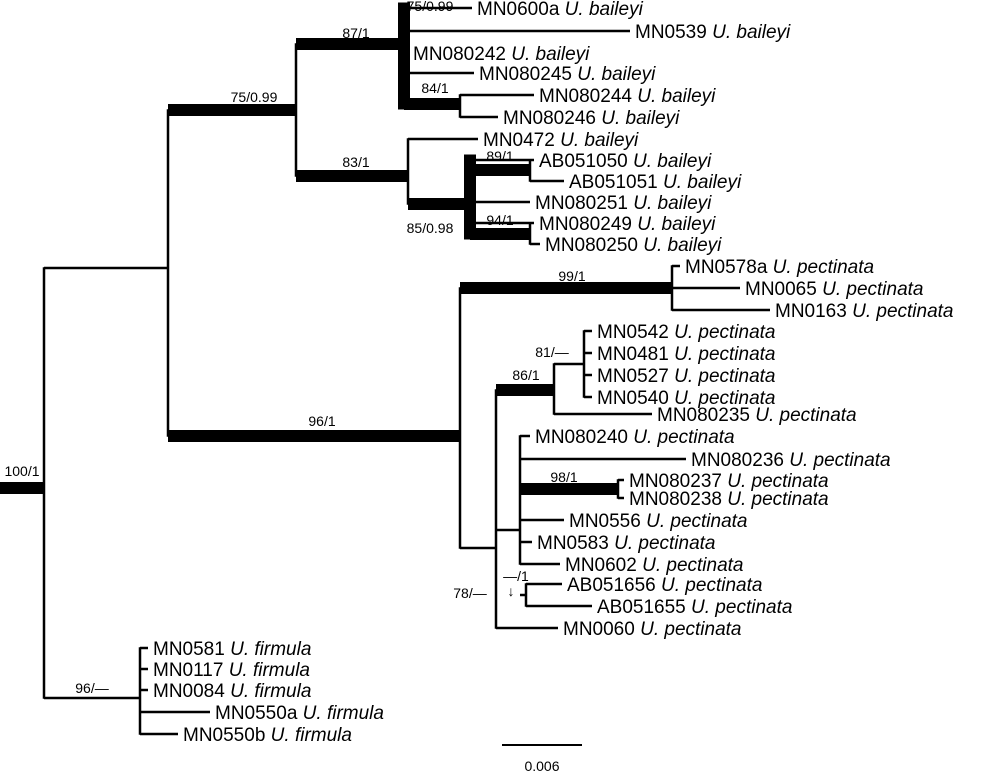 The image size is (1004, 776). What do you see at coordinates (469, 593) in the screenshot?
I see `support-value: 78/—` at bounding box center [469, 593].